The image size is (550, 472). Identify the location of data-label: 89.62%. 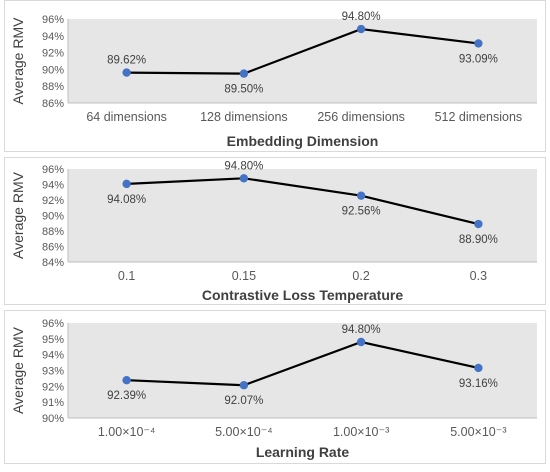
(126, 61).